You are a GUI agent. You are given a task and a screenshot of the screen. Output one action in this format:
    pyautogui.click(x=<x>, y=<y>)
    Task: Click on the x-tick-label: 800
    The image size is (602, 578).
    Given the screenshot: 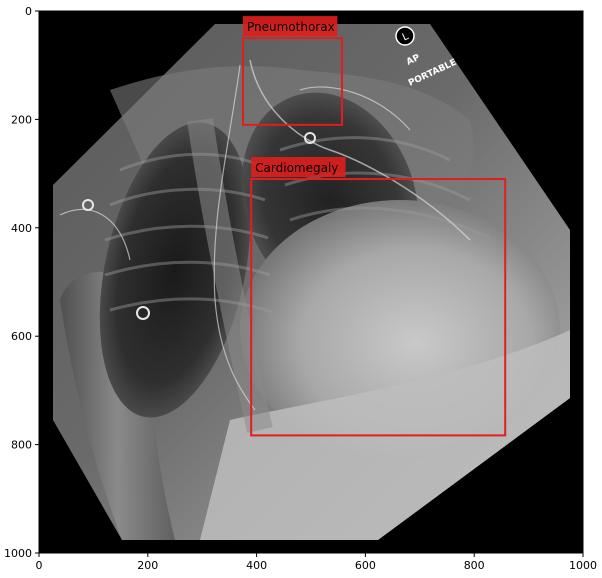 What is the action you would take?
    pyautogui.click(x=474, y=565)
    